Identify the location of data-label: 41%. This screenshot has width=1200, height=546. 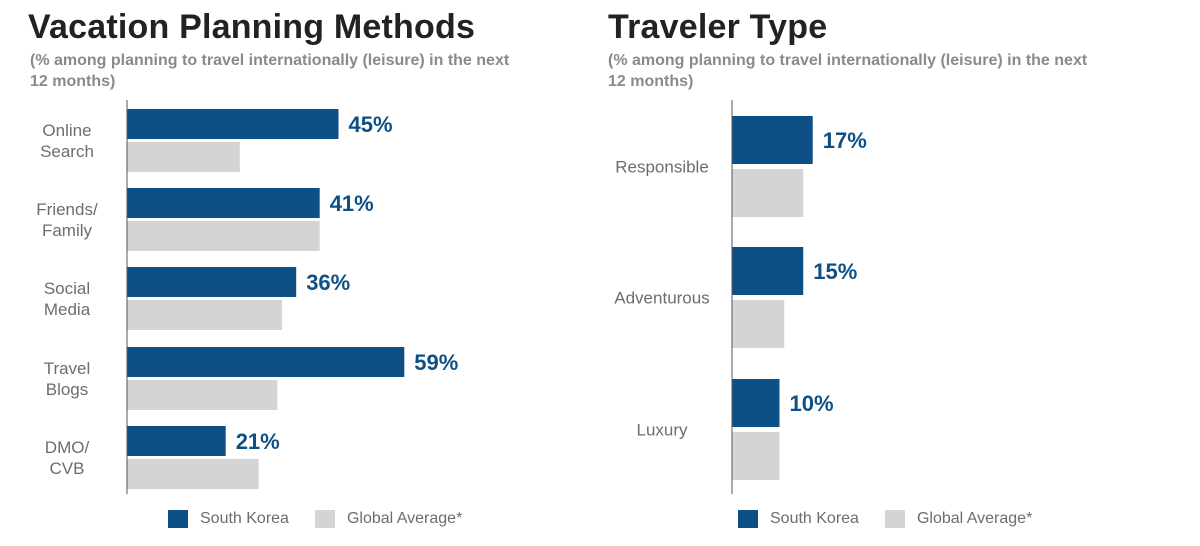
(352, 203).